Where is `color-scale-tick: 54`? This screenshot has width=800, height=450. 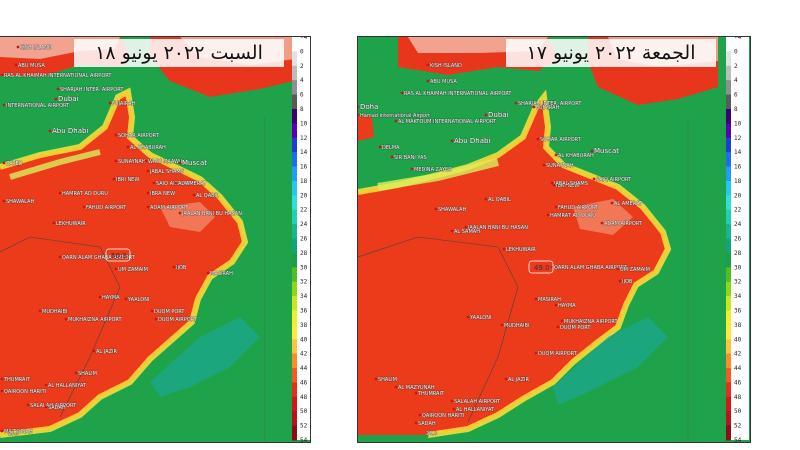
color-scale-tick: 54 is located at coordinates (304, 439).